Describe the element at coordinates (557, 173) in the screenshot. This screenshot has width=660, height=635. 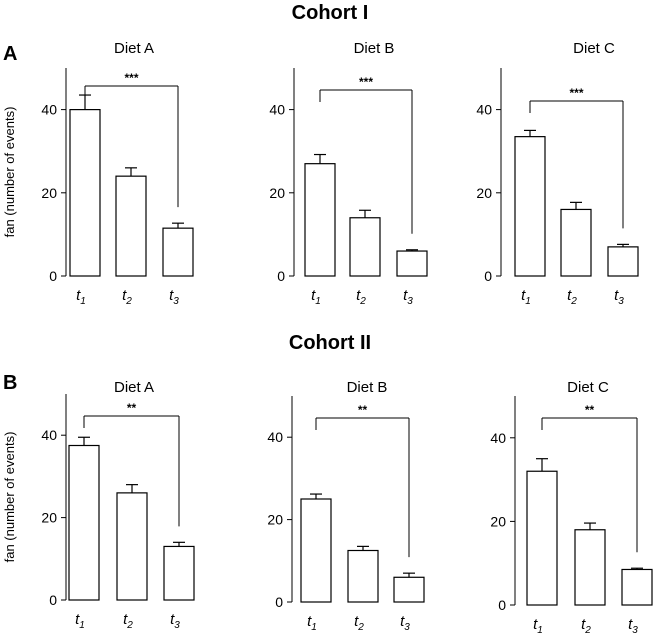
I see `chart-panel-3: Diet C 0 20 40 t1 t2 t3 ***` at that location.